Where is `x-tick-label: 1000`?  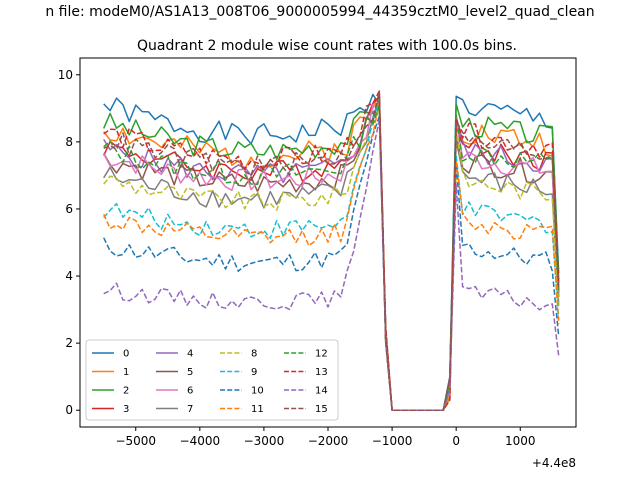 x-tick-label: 1000 is located at coordinates (520, 441).